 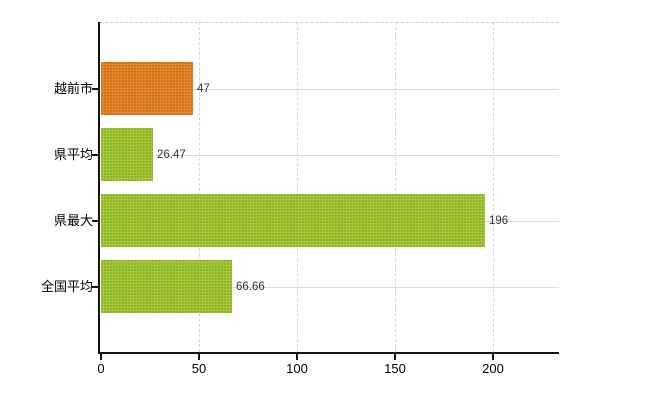 What do you see at coordinates (73, 154) in the screenshot?
I see `category-label-1: 県平均` at bounding box center [73, 154].